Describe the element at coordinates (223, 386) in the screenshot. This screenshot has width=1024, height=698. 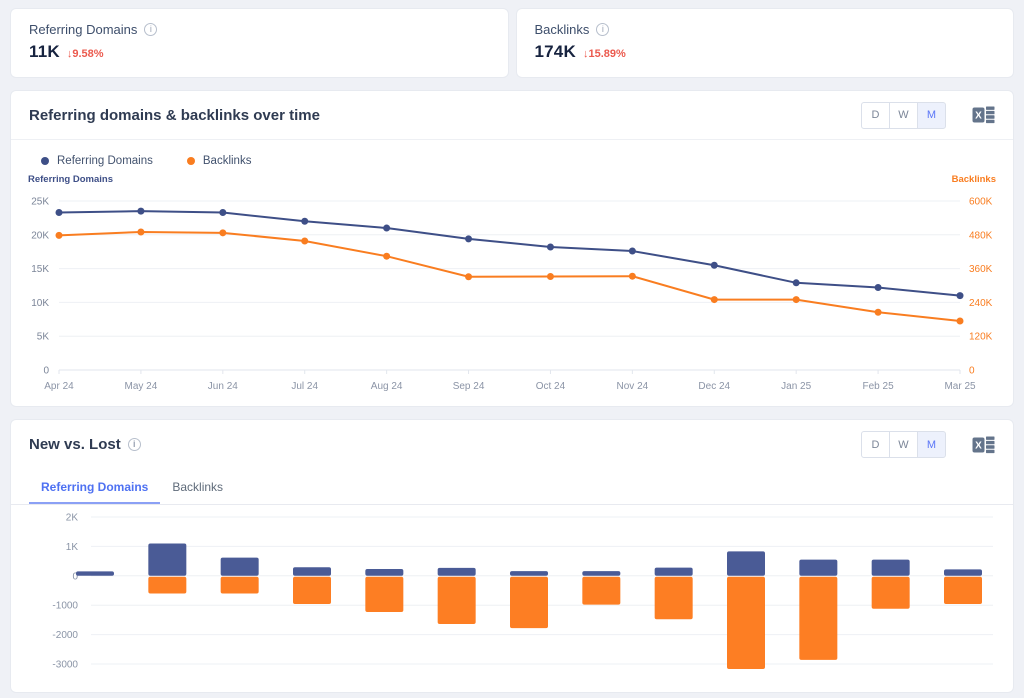
I see `svg-text: Jun 24` at that location.